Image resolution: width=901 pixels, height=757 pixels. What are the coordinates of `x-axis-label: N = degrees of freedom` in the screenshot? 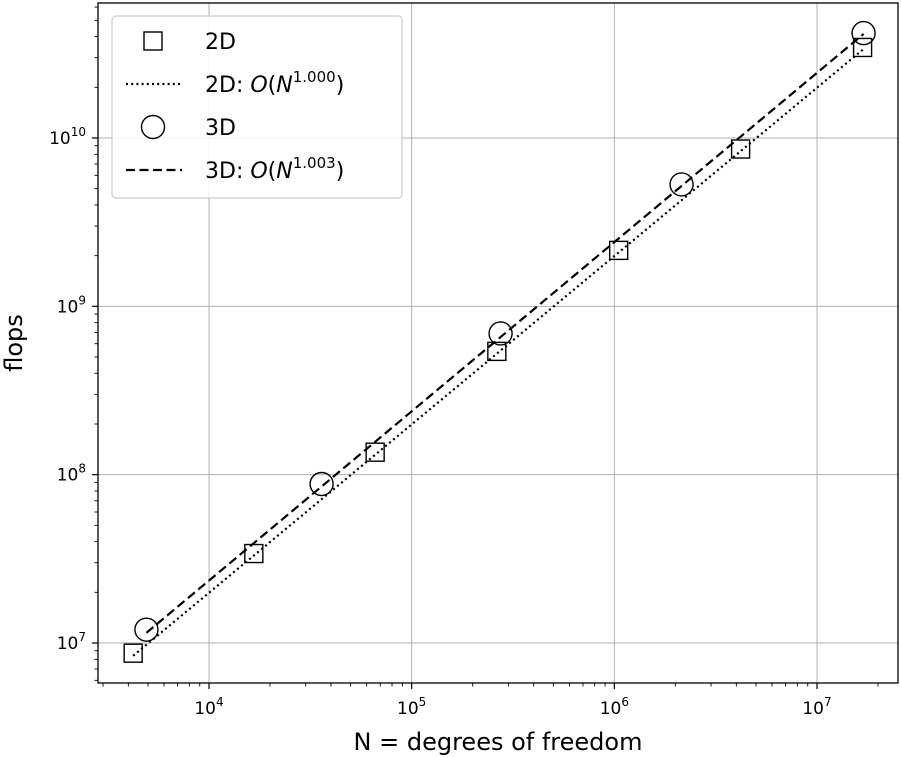 It's located at (498, 742).